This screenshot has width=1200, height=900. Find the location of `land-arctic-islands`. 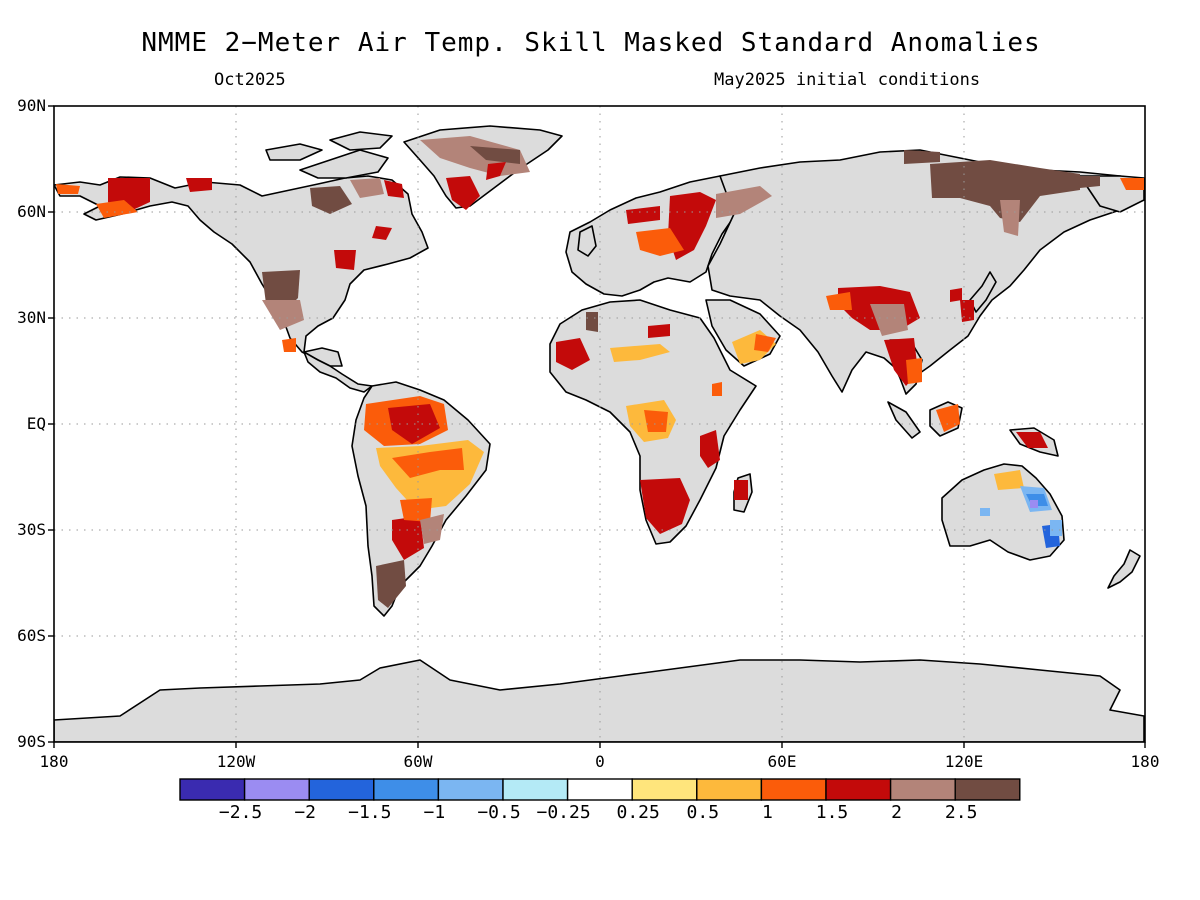

land-arctic-islands is located at coordinates (344, 164).